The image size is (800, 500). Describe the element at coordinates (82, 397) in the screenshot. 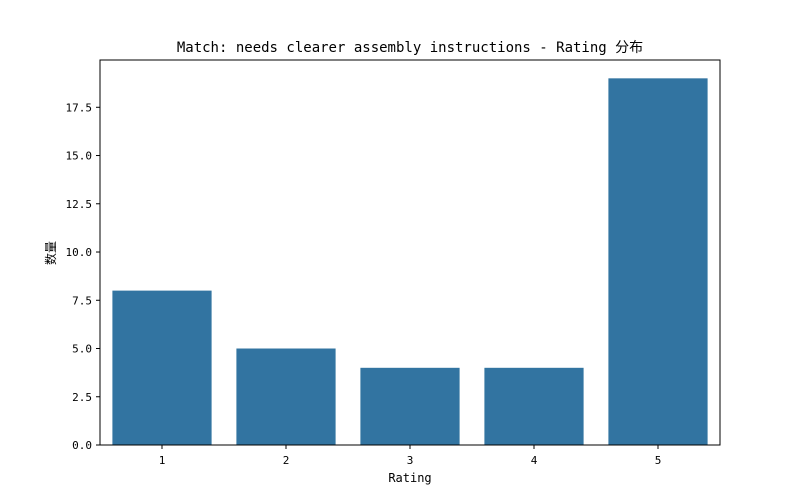

I see `y-tick-label: 2.5` at that location.